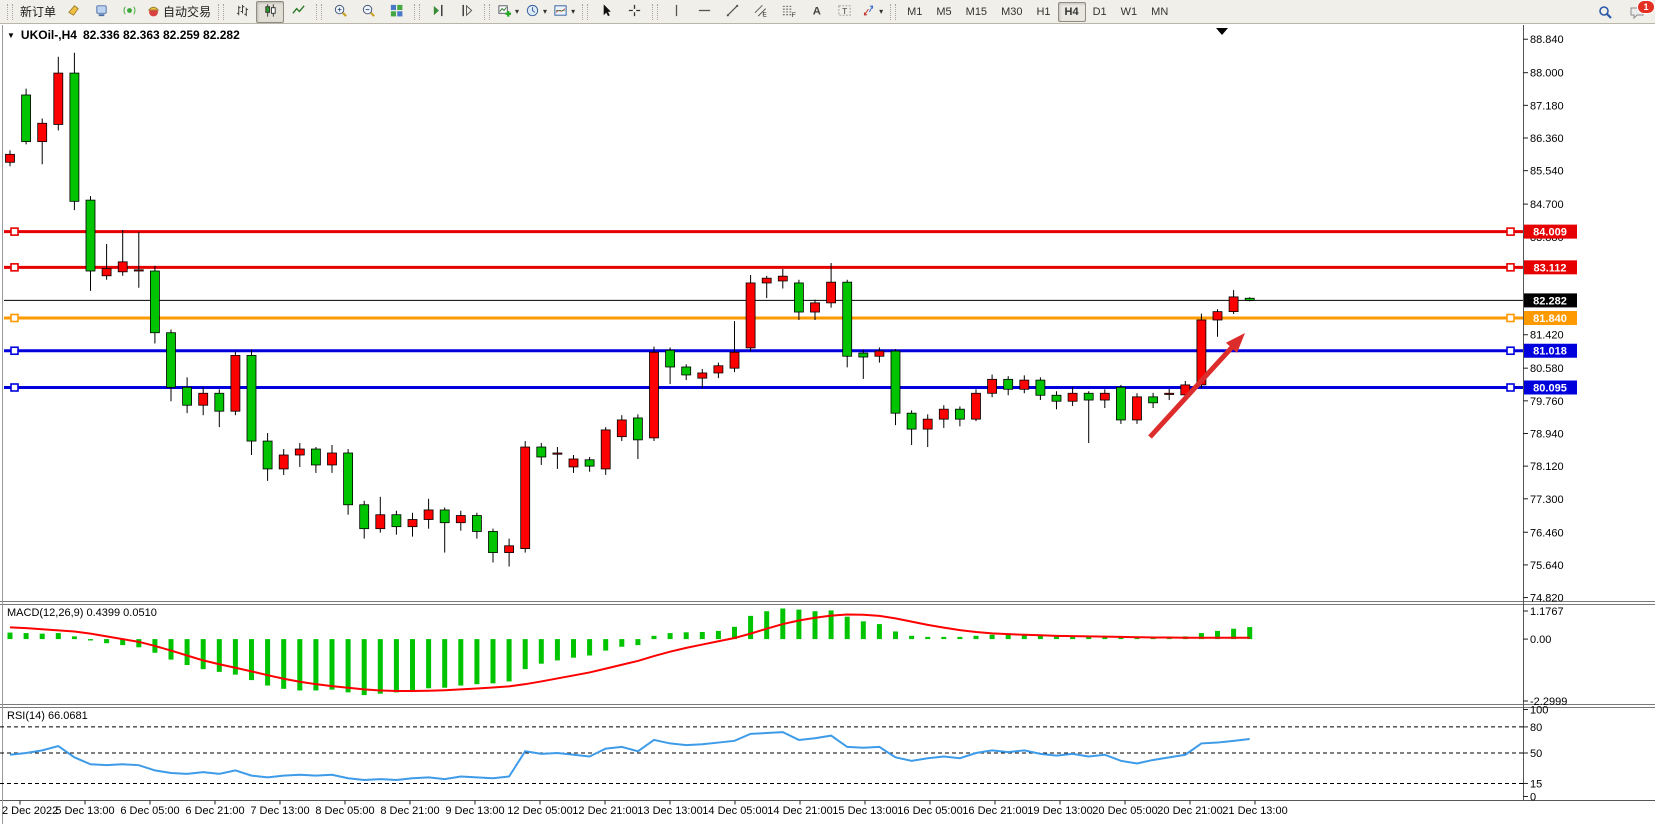 Image resolution: width=1655 pixels, height=824 pixels. I want to click on auto-scroll-button, so click(438, 12).